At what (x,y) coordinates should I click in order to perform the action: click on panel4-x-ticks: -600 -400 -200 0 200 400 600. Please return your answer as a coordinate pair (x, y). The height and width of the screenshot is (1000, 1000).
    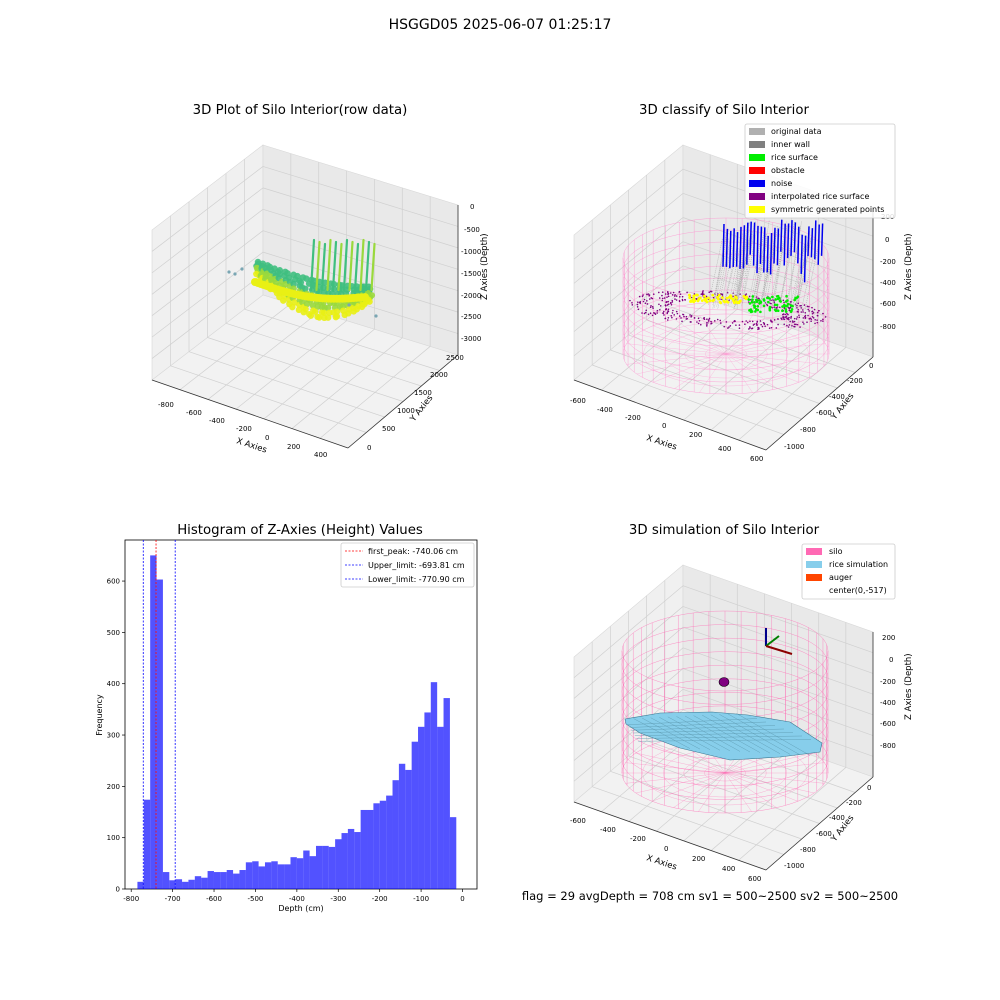
    Looking at the image, I should click on (665, 850).